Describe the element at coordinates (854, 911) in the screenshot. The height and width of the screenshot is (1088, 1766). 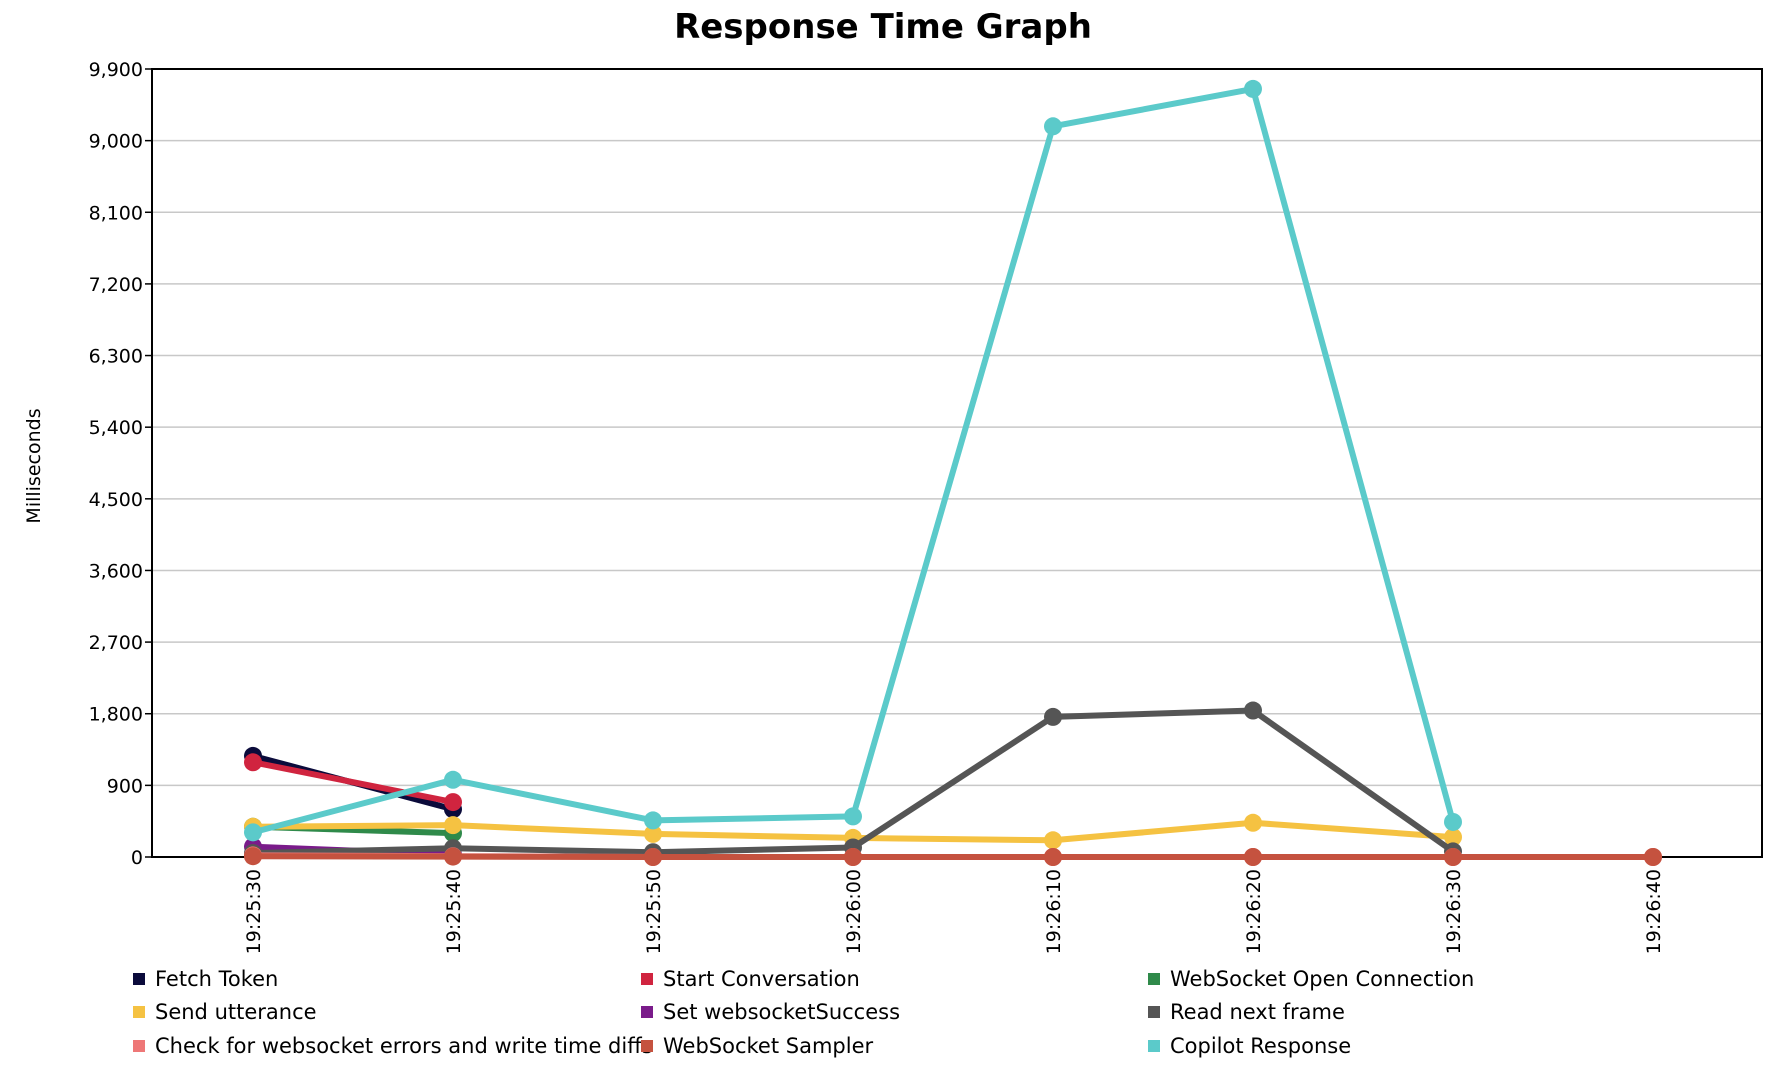
I see `x-tick-label: 19:26:00` at that location.